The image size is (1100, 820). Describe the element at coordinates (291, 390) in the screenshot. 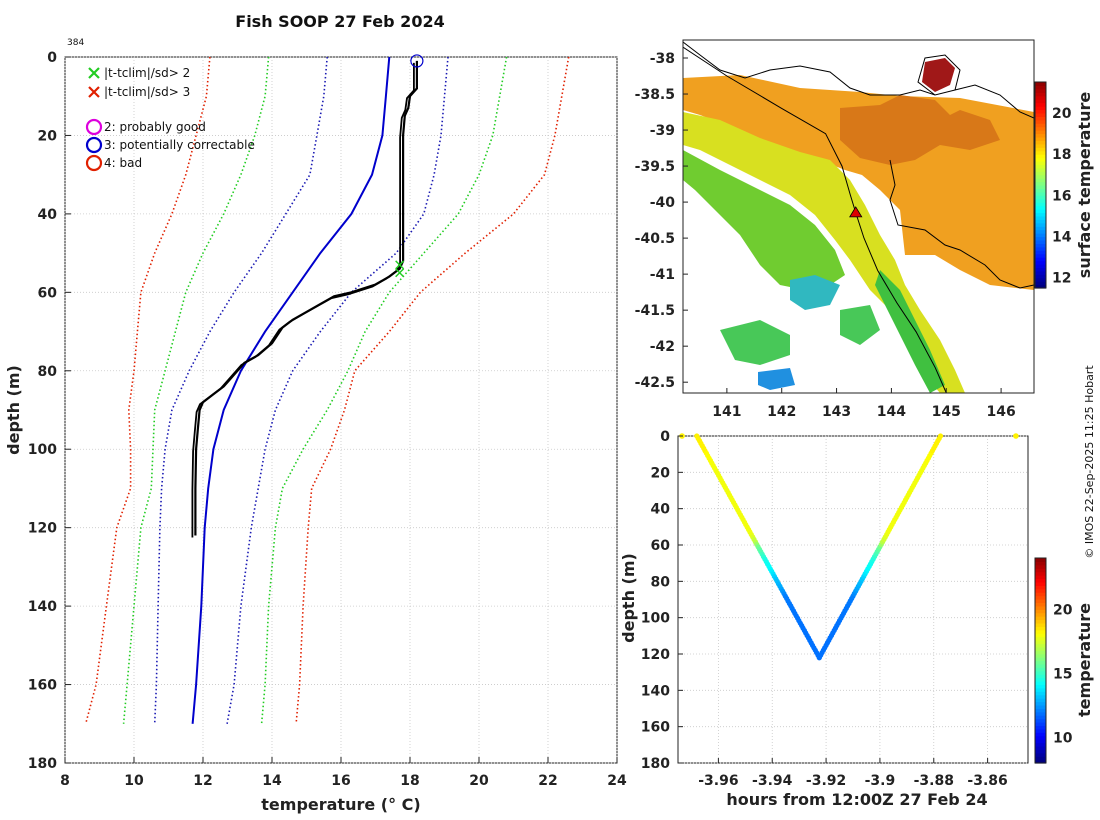

I see `series-climatology-mean` at that location.